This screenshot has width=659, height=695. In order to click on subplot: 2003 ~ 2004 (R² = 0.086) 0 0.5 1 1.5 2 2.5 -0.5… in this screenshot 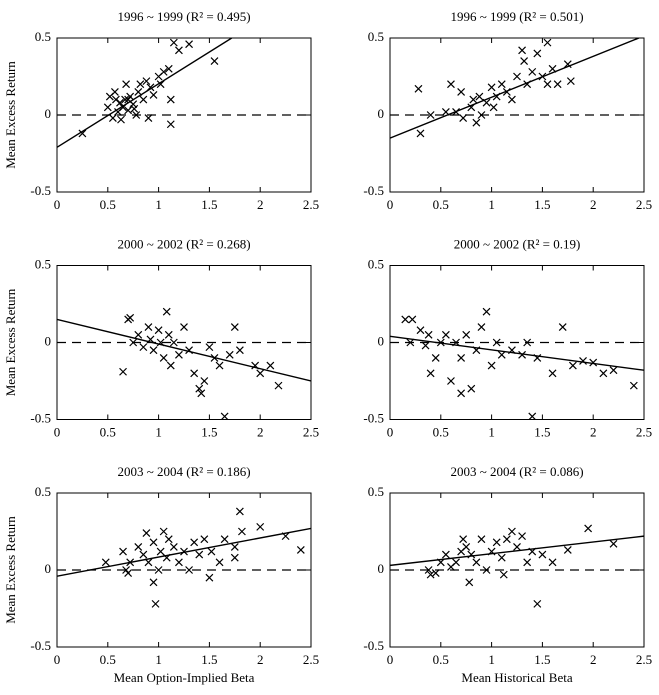, I will do `click(507, 574)`.